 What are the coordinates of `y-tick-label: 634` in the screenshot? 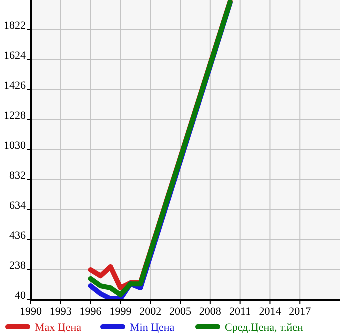 It's located at (18, 206).